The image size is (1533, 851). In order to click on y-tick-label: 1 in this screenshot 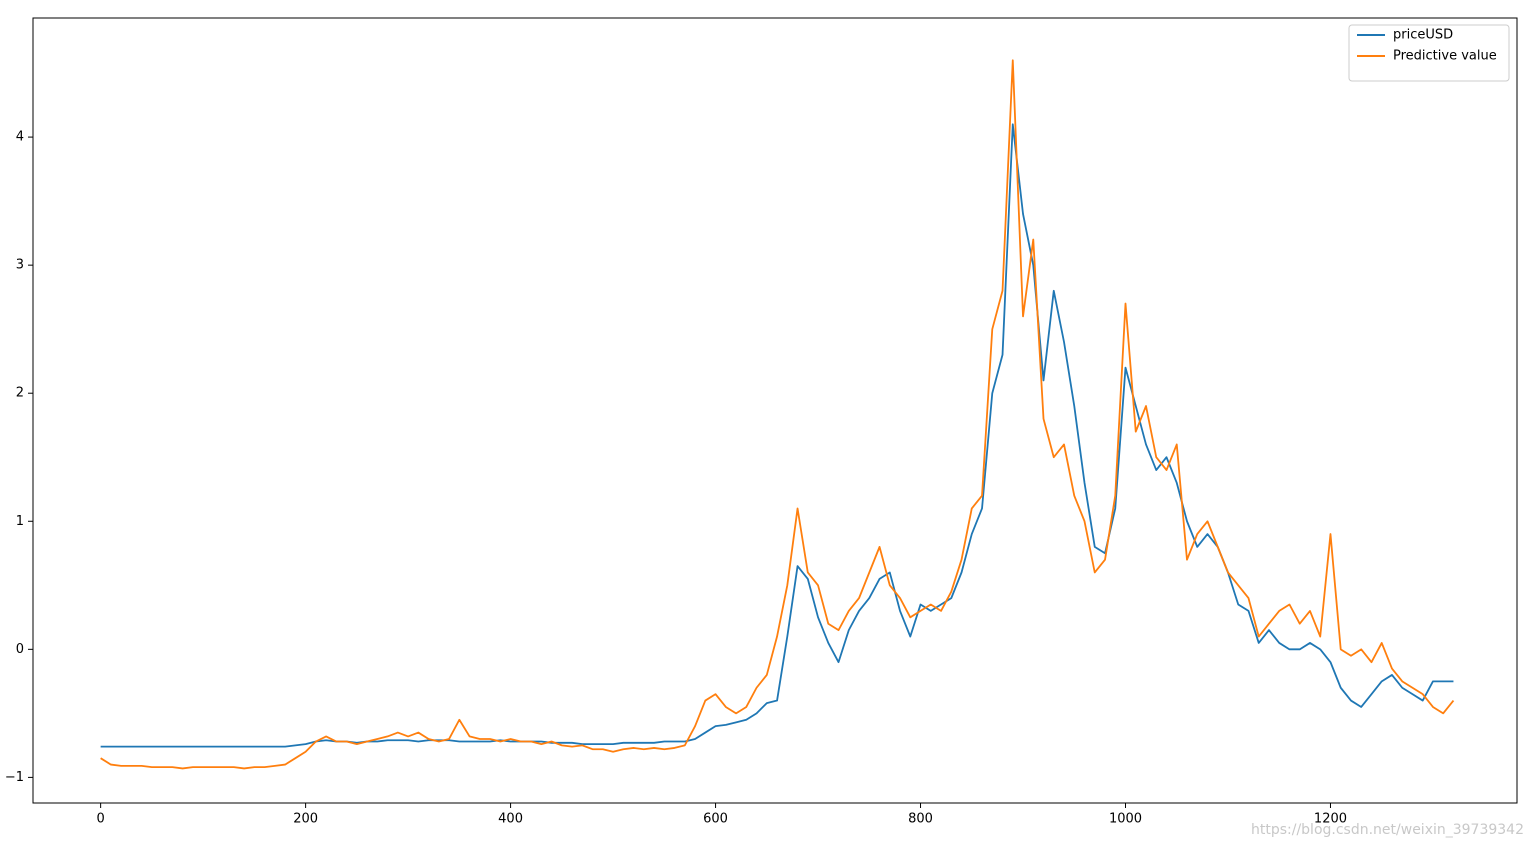, I will do `click(20, 521)`.